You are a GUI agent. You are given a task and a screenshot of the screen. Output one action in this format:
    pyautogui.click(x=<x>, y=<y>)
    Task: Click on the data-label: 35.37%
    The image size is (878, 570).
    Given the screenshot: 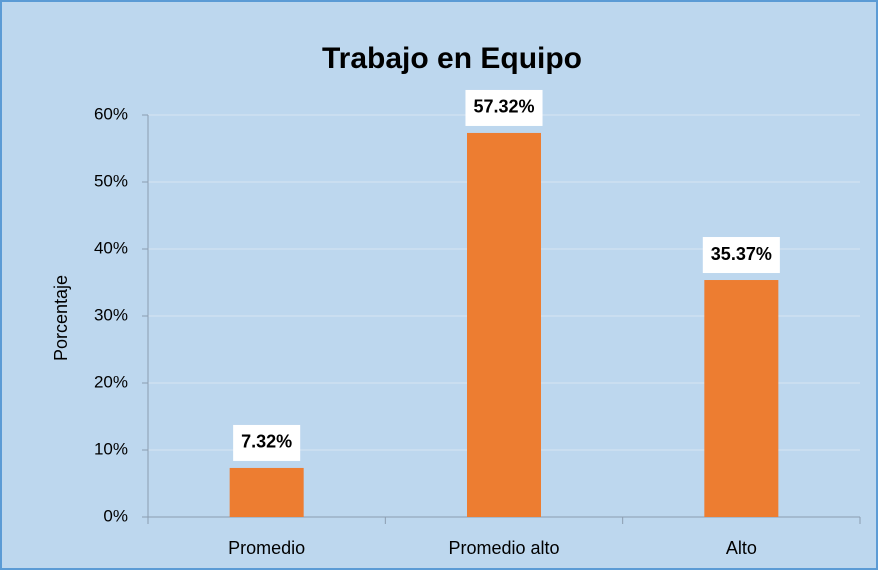 What is the action you would take?
    pyautogui.click(x=741, y=254)
    